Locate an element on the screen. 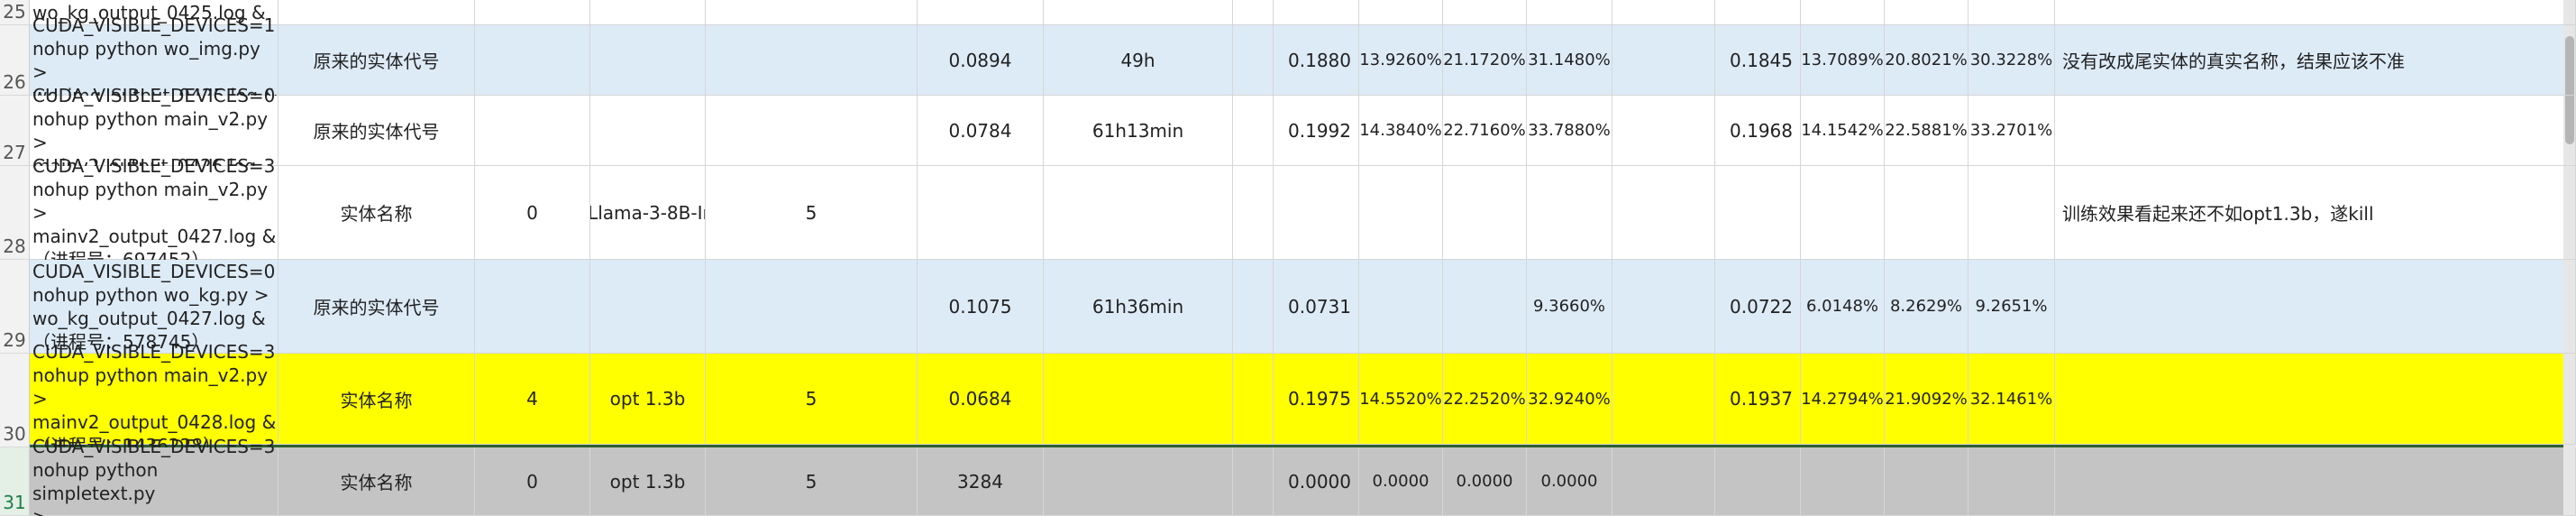 The image size is (2576, 516). loss-cell: 0.1075 is located at coordinates (981, 307).